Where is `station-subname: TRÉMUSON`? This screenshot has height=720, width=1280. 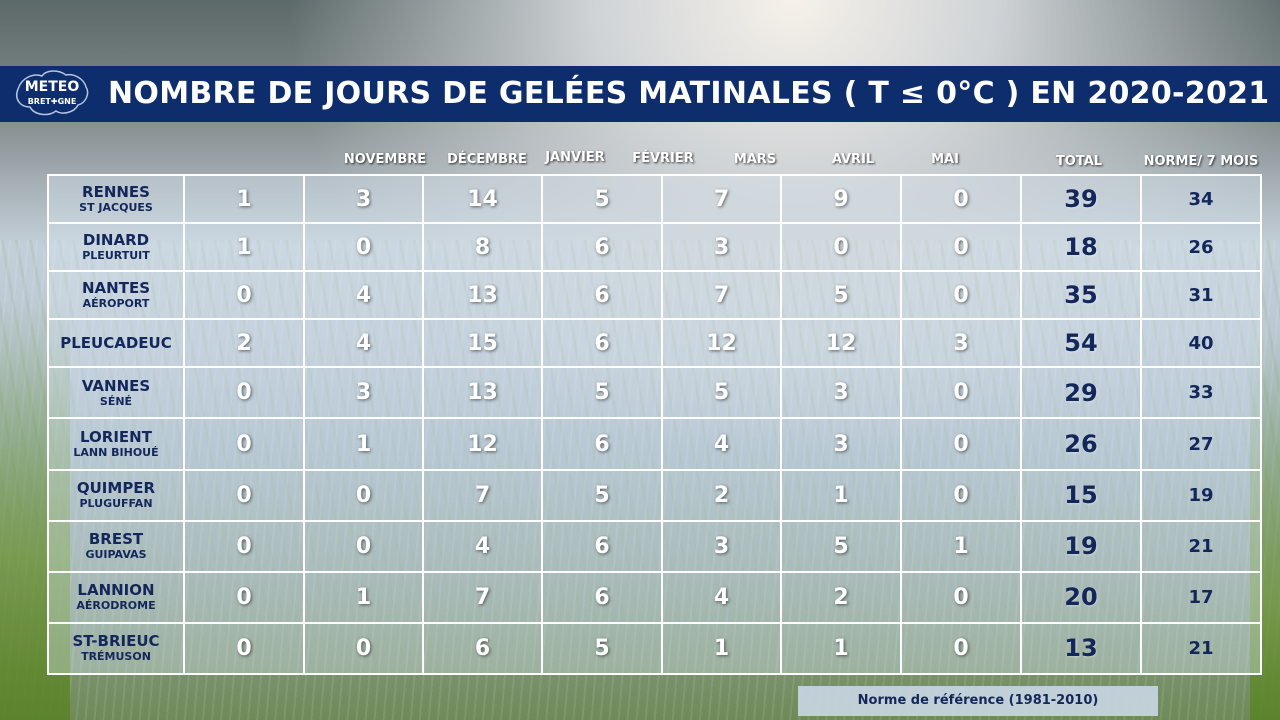
station-subname: TRÉMUSON is located at coordinates (116, 657).